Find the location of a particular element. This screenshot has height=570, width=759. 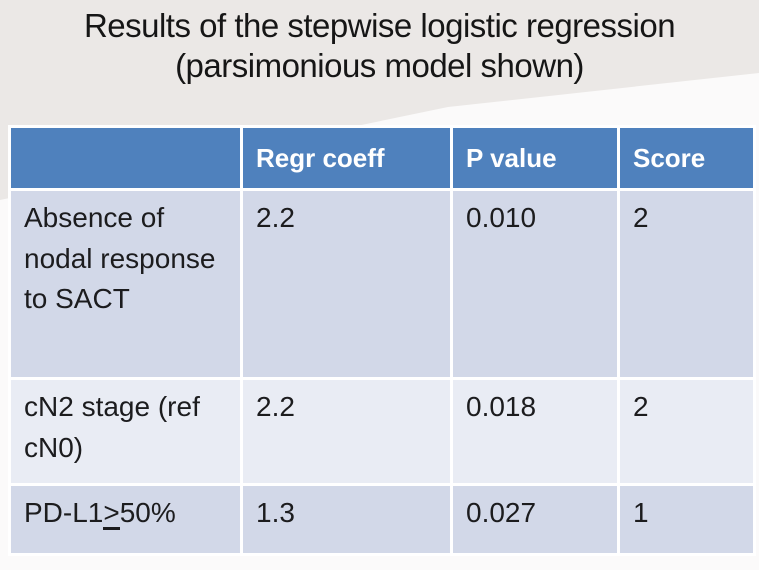

row-label: Absence of nodal response to SACT is located at coordinates (125, 284).